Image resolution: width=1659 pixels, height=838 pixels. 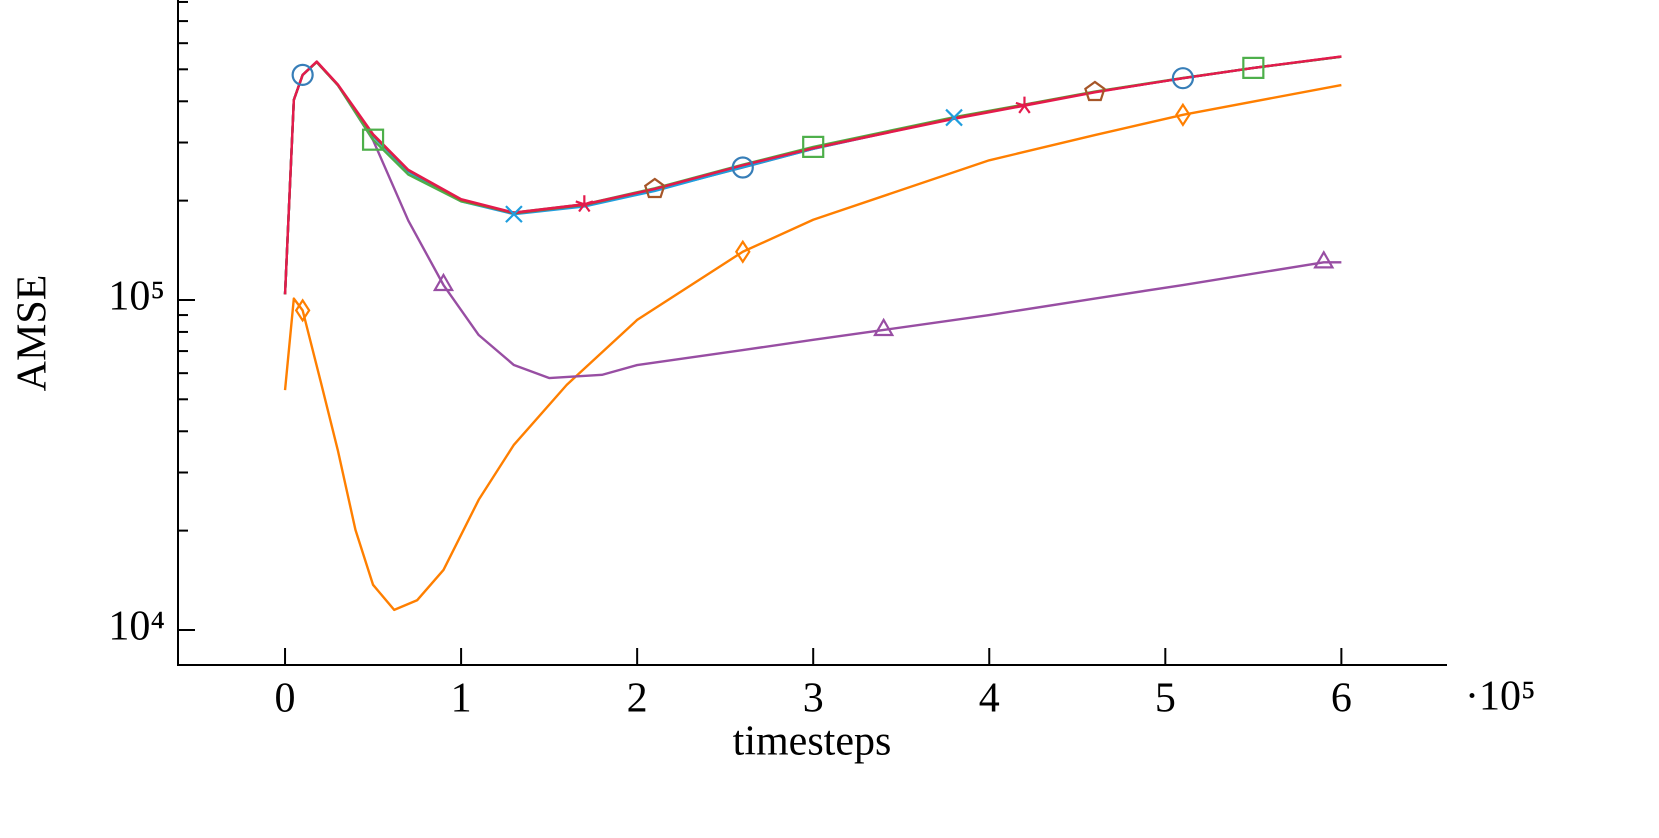 I want to click on y-tick-label: 10⁵, so click(x=136, y=297).